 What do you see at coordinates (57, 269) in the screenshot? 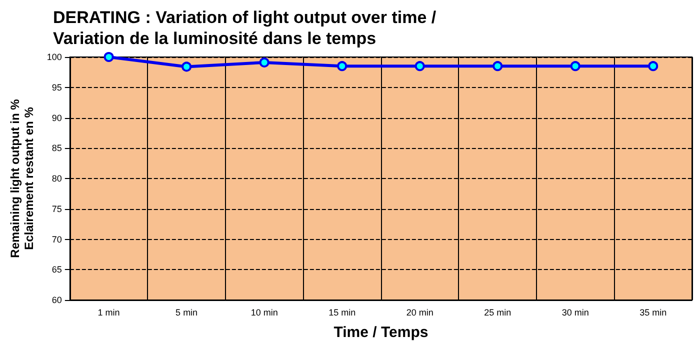
I see `y-tick-label: 65` at bounding box center [57, 269].